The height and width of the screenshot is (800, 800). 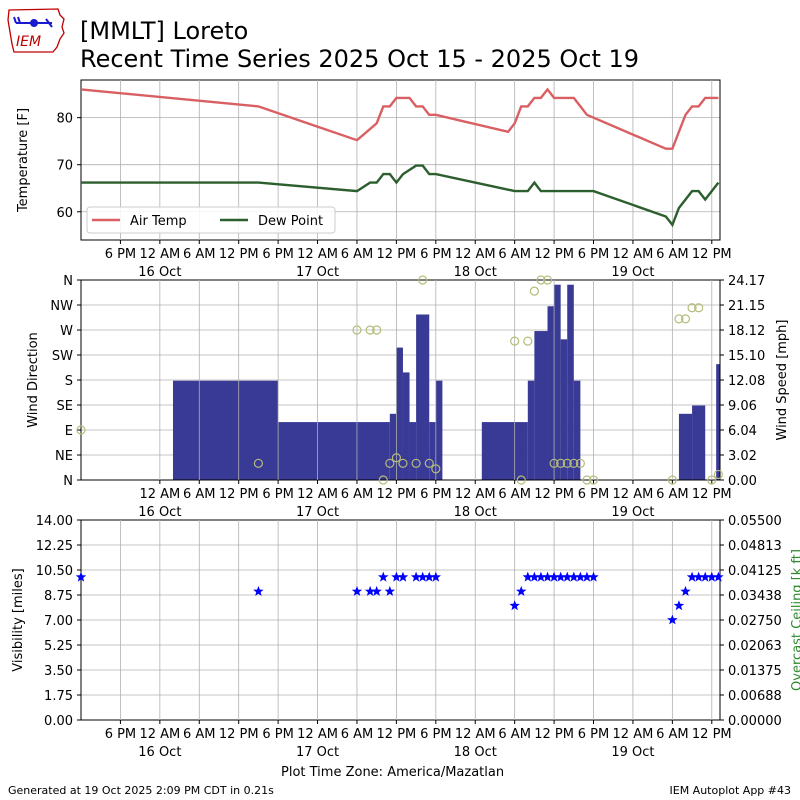 I want to click on app-label: IEM Autoplot App #43, so click(x=730, y=790).